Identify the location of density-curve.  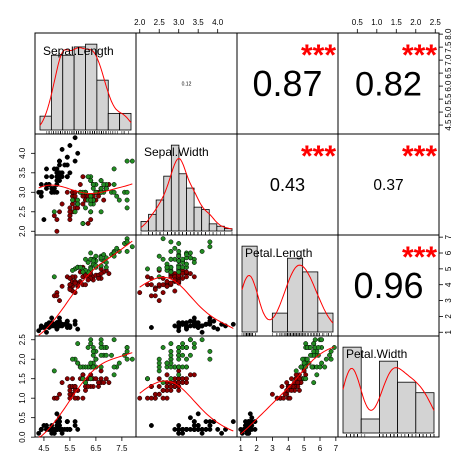
(287, 294).